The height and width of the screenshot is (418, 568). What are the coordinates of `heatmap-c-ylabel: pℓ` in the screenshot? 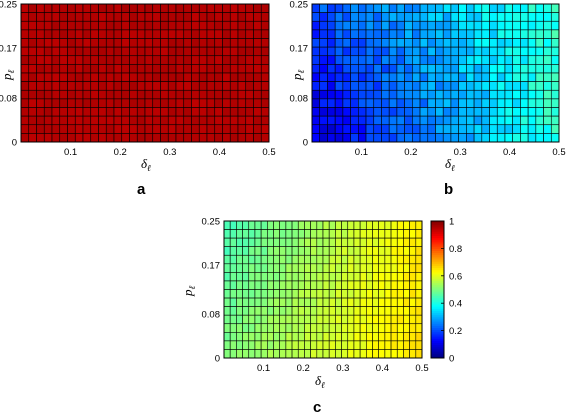 It's located at (188, 292).